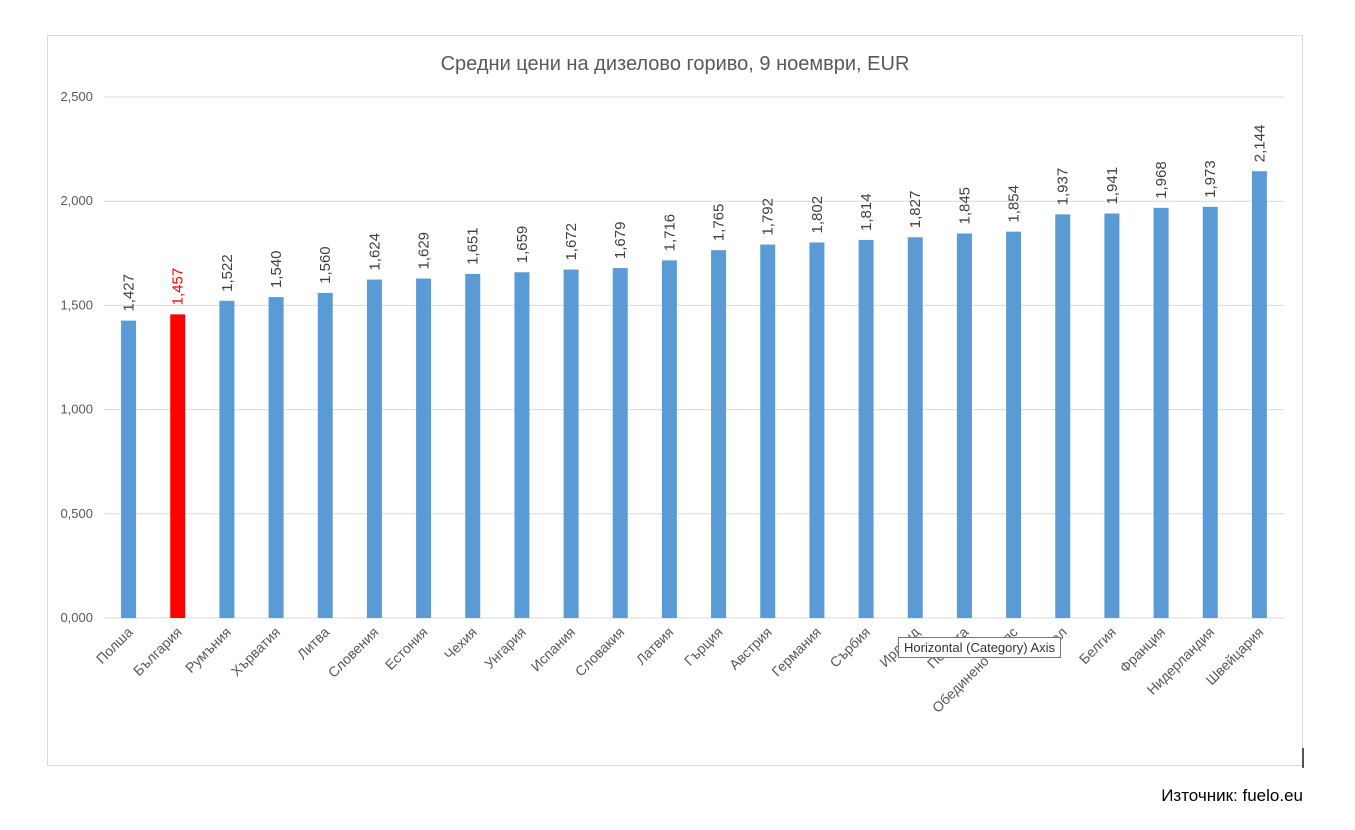 The image size is (1355, 830). What do you see at coordinates (553, 649) in the screenshot?
I see `x-tick-label-9: Испания` at bounding box center [553, 649].